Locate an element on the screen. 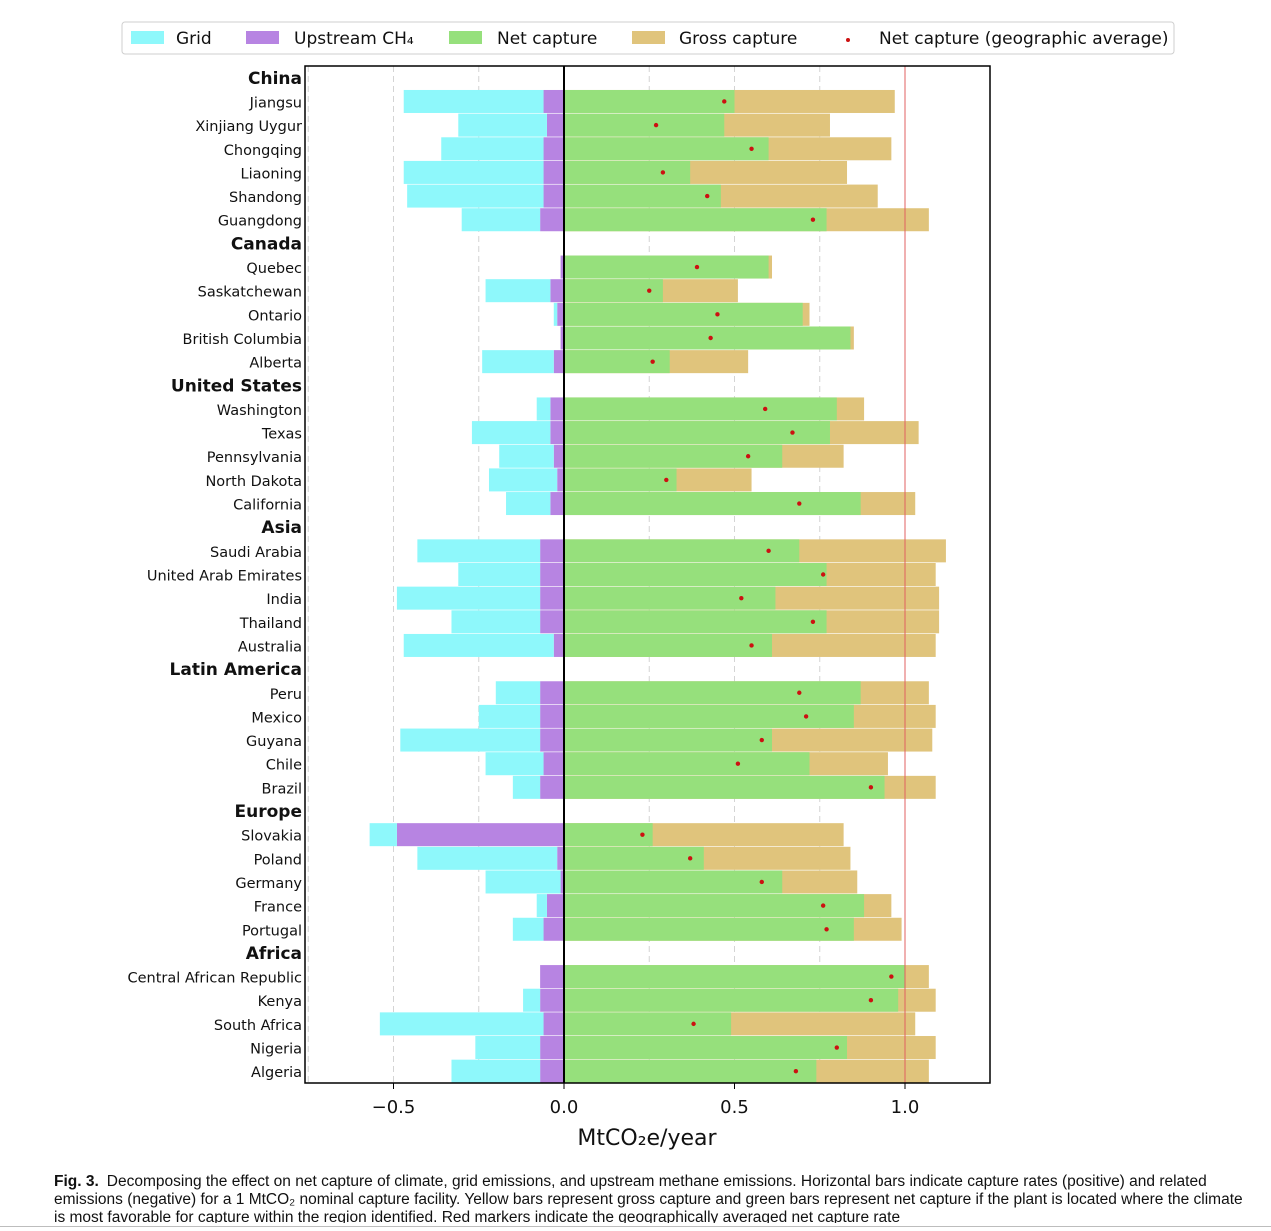 The width and height of the screenshot is (1271, 1231). grid-bar-france is located at coordinates (541, 906).